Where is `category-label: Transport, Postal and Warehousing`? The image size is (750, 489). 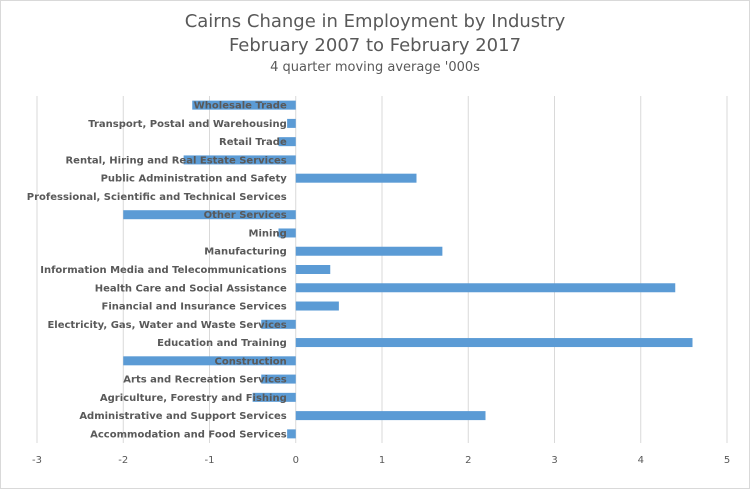
category-label: Transport, Postal and Warehousing is located at coordinates (187, 124).